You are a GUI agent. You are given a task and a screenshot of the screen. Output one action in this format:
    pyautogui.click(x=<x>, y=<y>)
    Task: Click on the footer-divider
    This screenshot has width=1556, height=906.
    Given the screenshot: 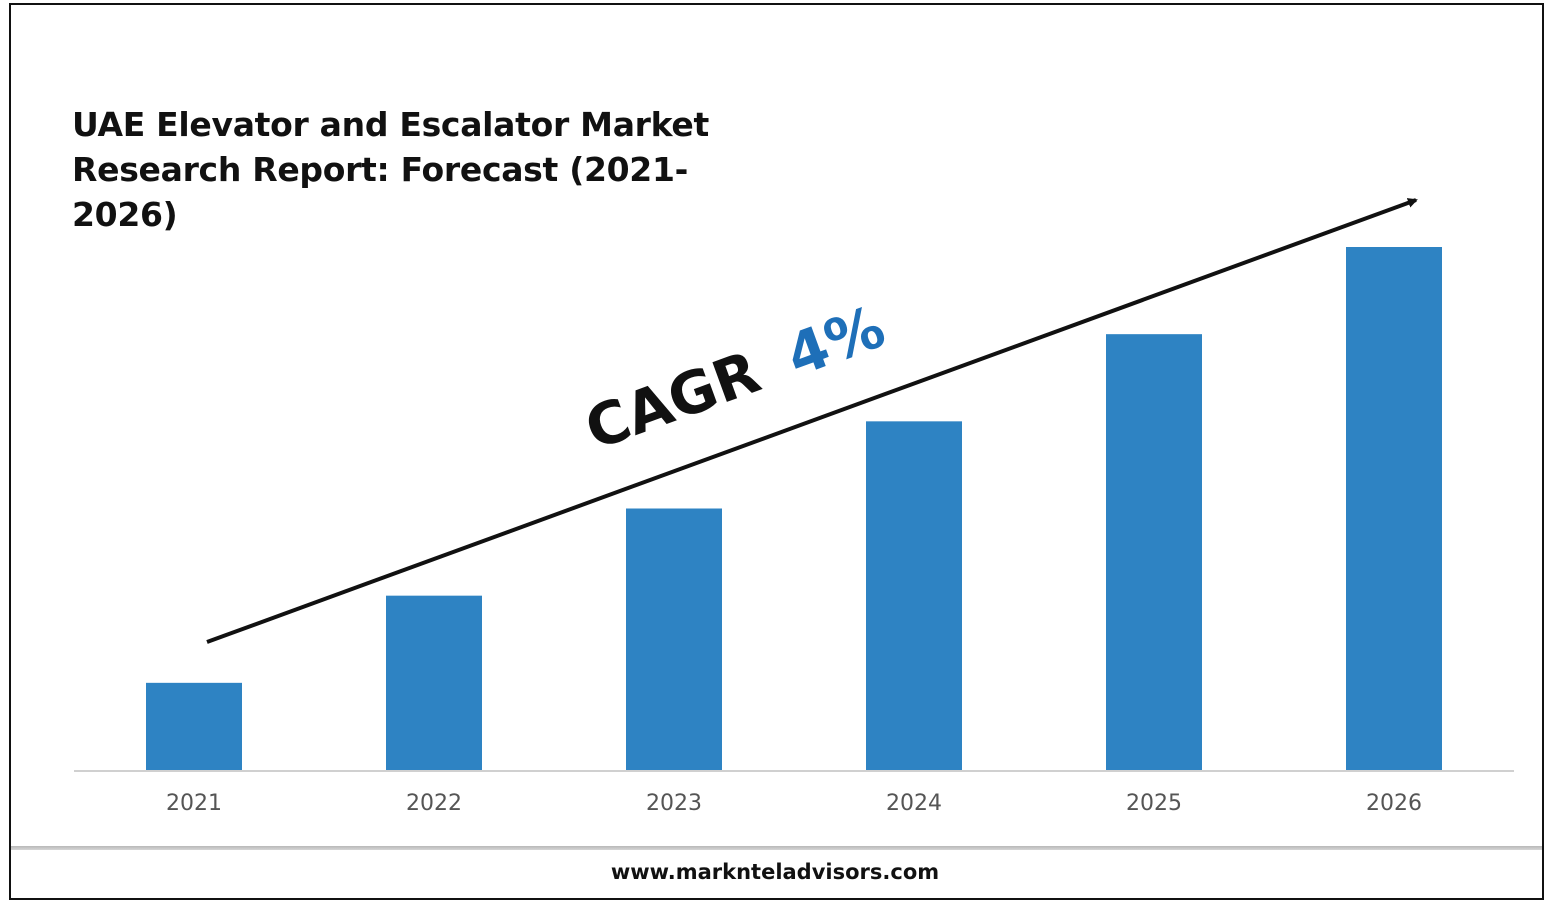 What is the action you would take?
    pyautogui.click(x=776, y=848)
    